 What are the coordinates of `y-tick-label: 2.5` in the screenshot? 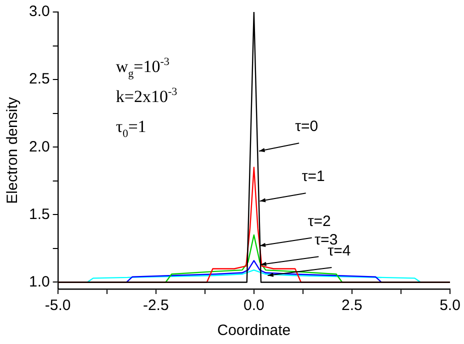 It's located at (39, 79).